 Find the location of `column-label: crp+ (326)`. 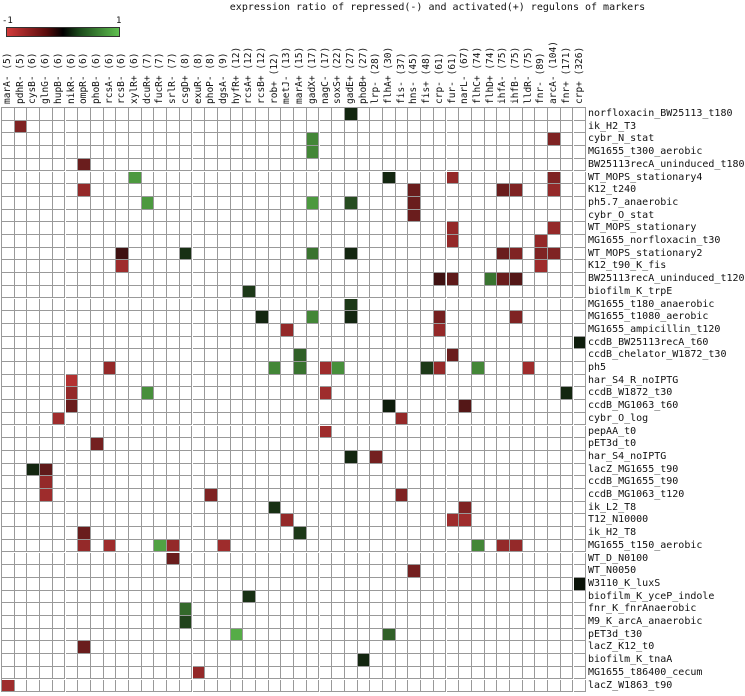

column-label: crp+ (326) is located at coordinates (580, 72).